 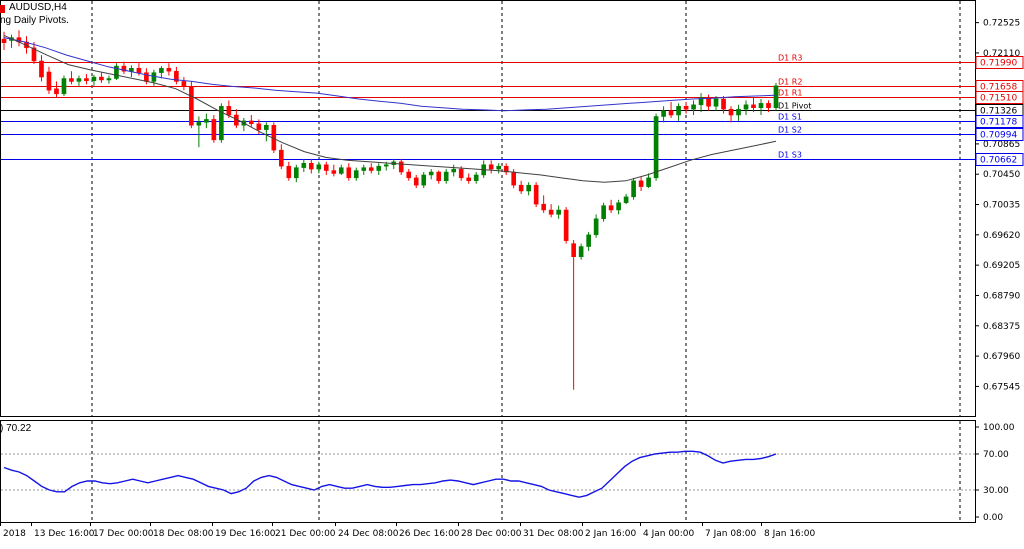 I want to click on symbol-icon, so click(x=2, y=9).